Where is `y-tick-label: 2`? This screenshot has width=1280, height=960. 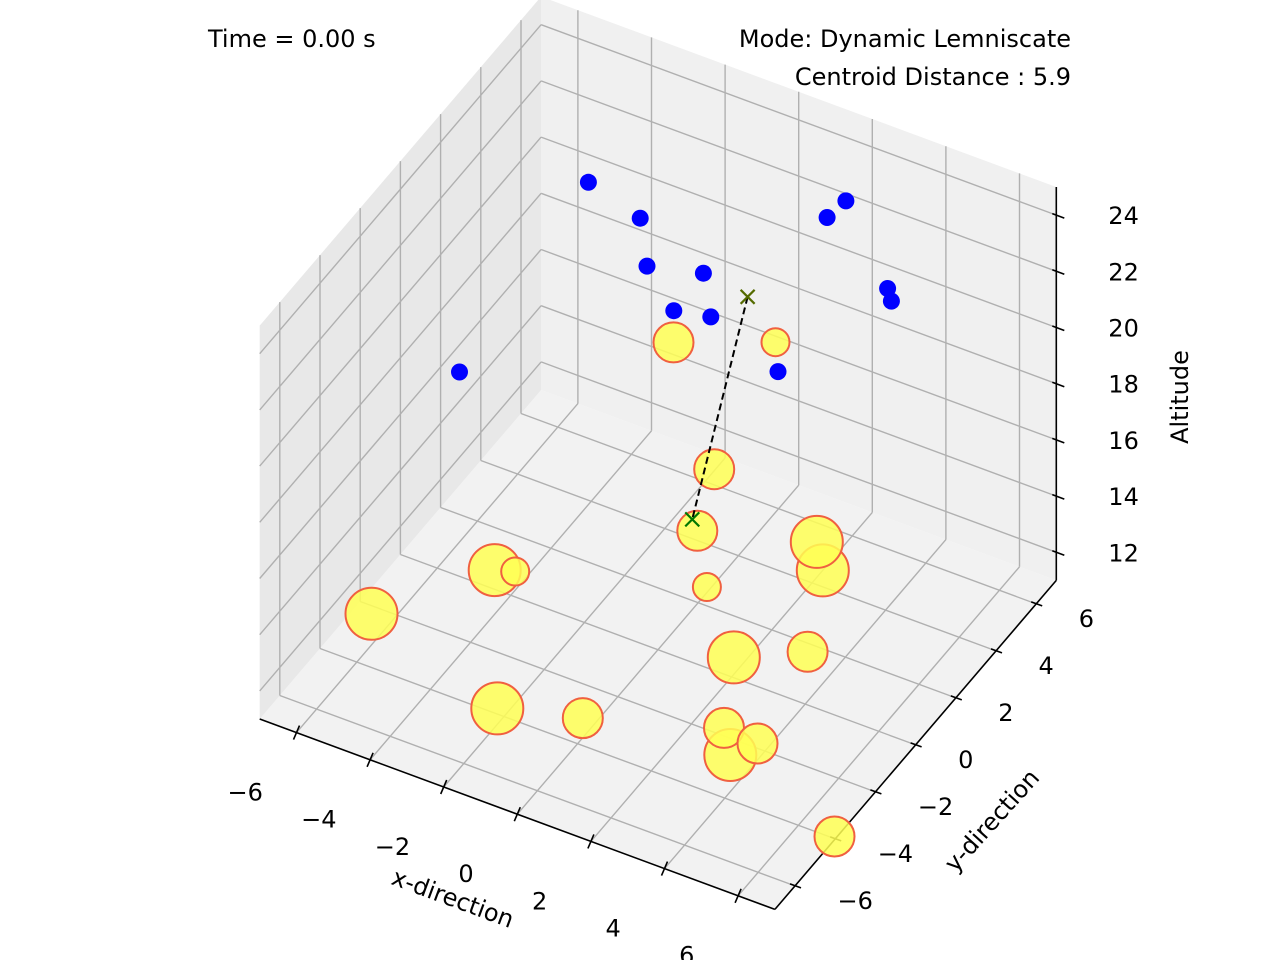
y-tick-label: 2 is located at coordinates (1005, 713).